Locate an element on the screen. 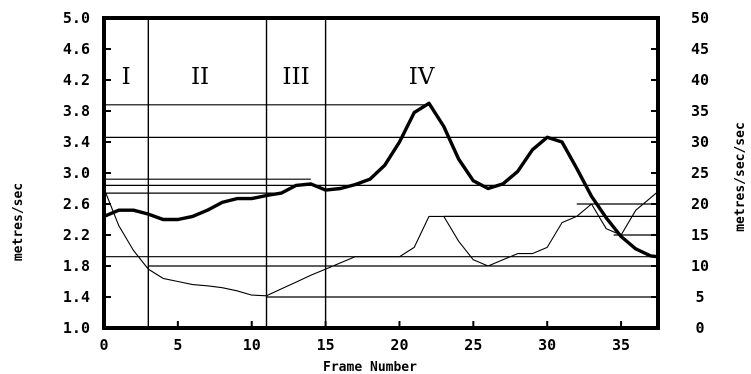 The height and width of the screenshot is (374, 751). x-tick-label: 30 is located at coordinates (547, 345).